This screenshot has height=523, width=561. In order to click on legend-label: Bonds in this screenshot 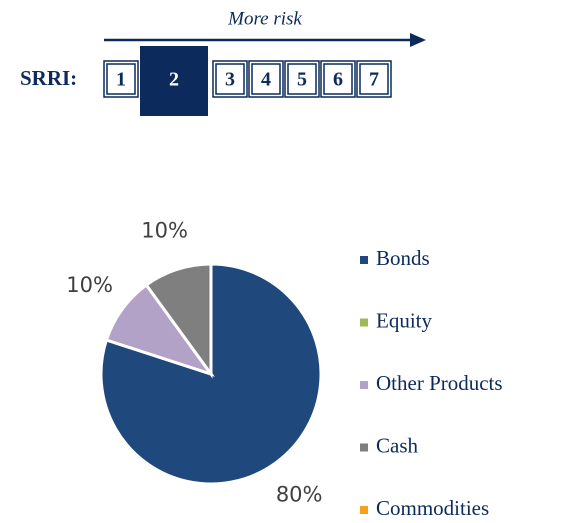, I will do `click(403, 258)`.